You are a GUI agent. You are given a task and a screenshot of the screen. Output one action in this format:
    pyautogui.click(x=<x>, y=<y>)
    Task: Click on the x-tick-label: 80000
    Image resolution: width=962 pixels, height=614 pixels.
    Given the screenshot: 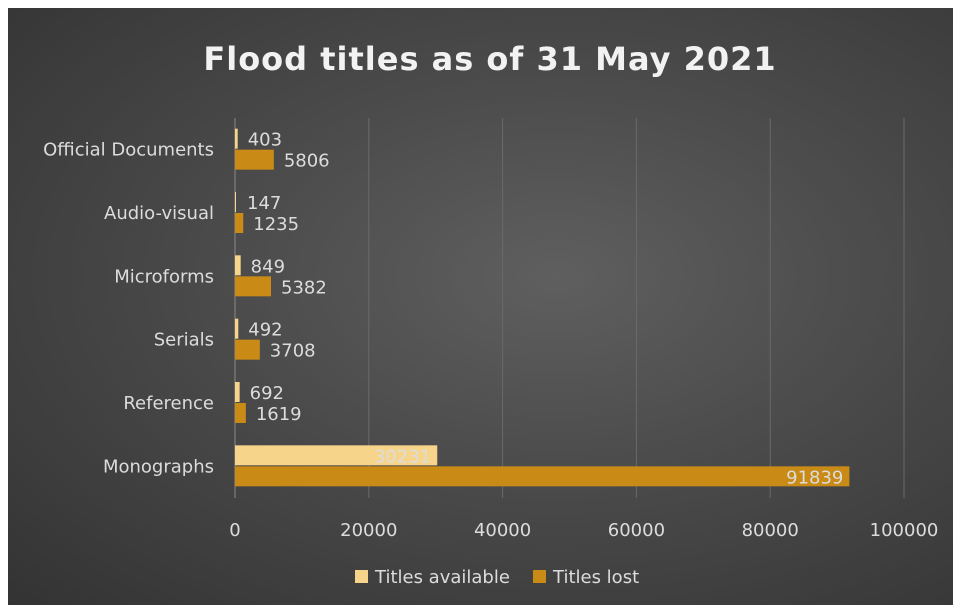 What is the action you would take?
    pyautogui.click(x=770, y=530)
    